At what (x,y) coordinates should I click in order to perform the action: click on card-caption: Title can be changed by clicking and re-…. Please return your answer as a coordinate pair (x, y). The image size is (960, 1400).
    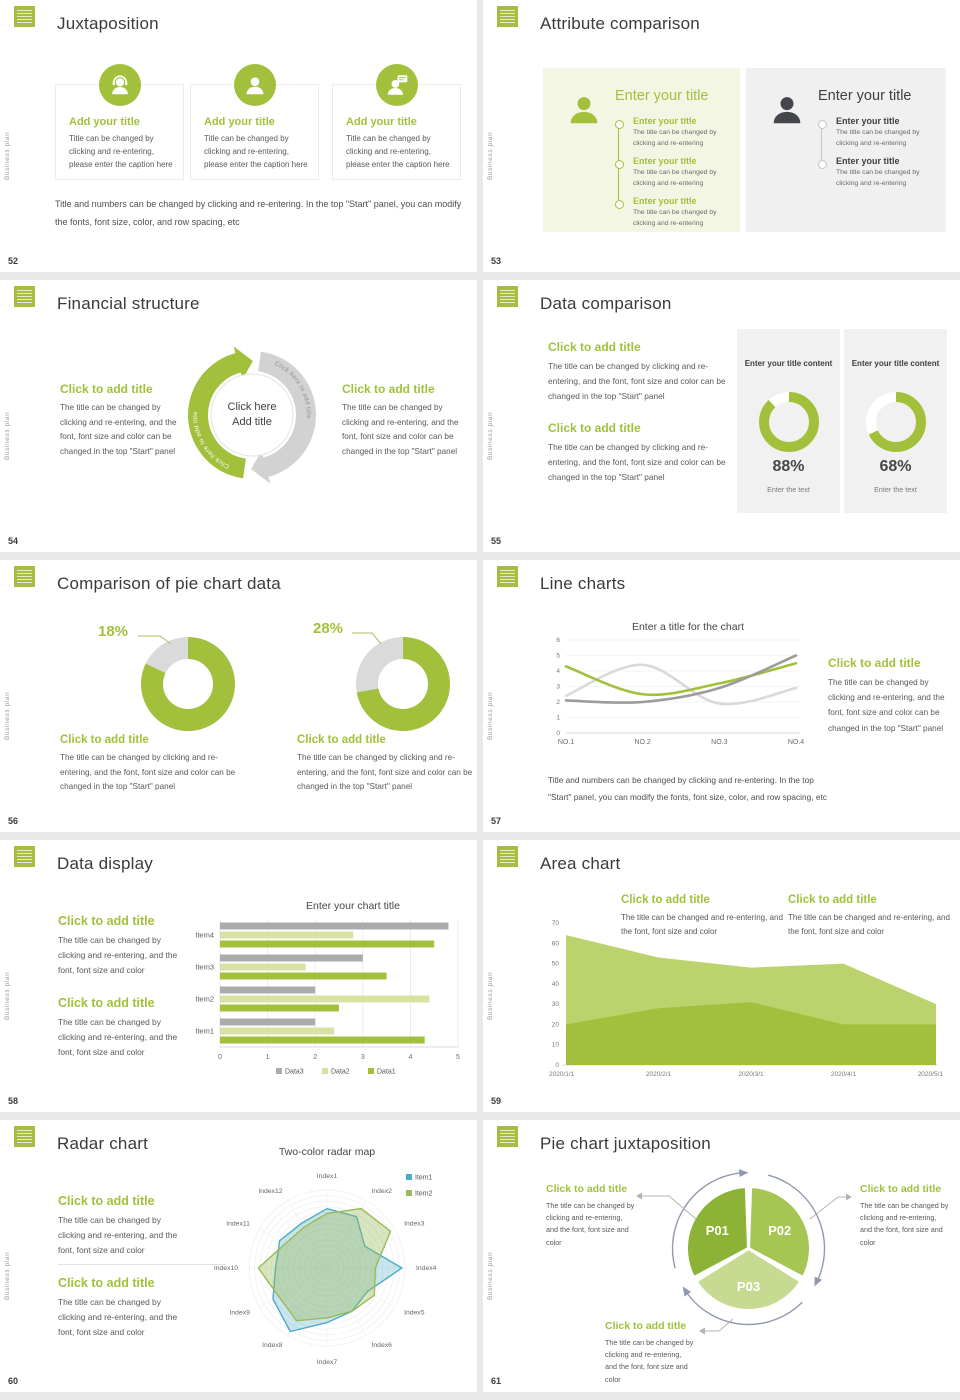
    Looking at the image, I should click on (121, 152).